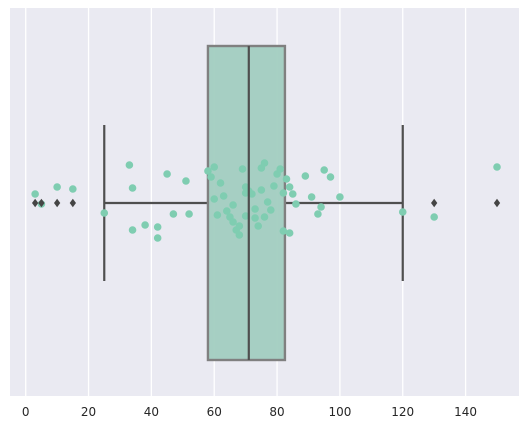 Image resolution: width=527 pixels, height=424 pixels. I want to click on x-tick-label: 60, so click(214, 412).